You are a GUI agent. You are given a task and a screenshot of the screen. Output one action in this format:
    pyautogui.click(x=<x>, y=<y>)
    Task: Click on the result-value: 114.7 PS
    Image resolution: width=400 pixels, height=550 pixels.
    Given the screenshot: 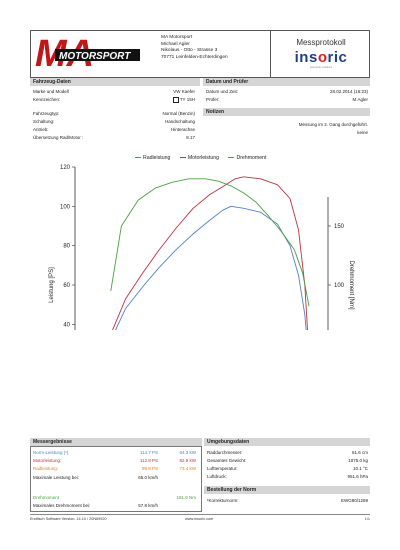 What is the action you would take?
    pyautogui.click(x=148, y=452)
    